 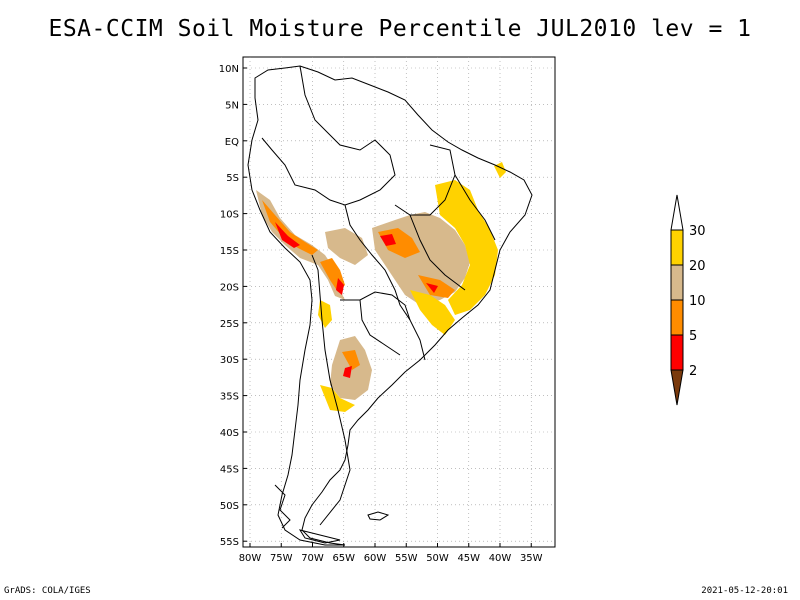 What do you see at coordinates (347, 372) in the screenshot?
I see `shade-argentina-red` at bounding box center [347, 372].